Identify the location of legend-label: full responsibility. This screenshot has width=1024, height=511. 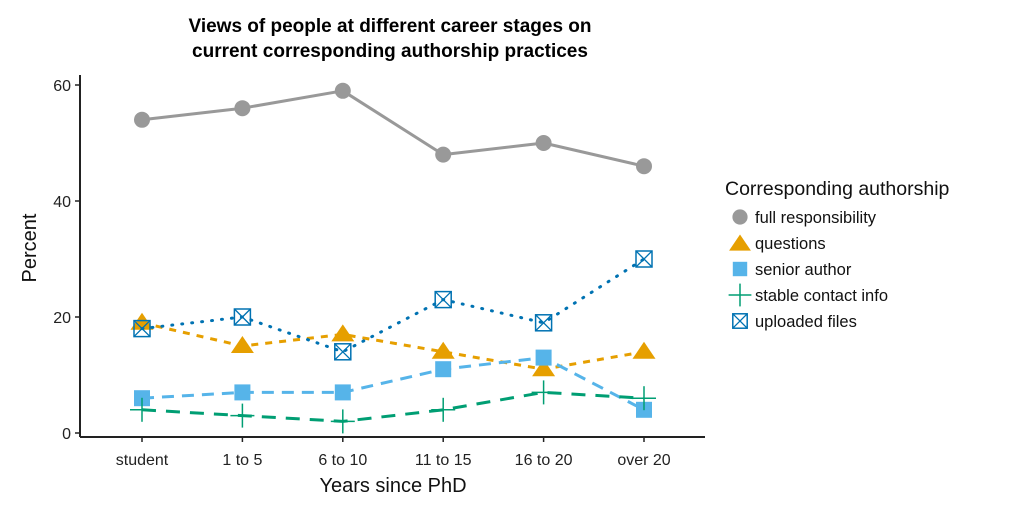
(816, 218).